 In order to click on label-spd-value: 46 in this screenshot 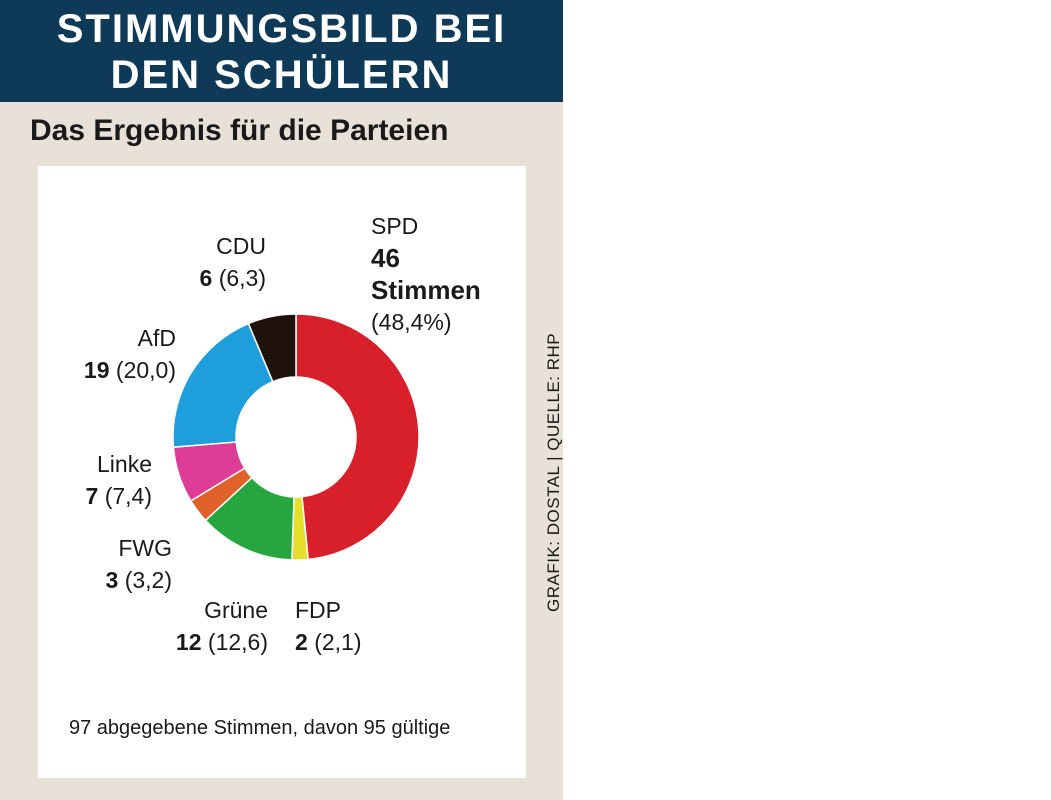, I will do `click(385, 258)`.